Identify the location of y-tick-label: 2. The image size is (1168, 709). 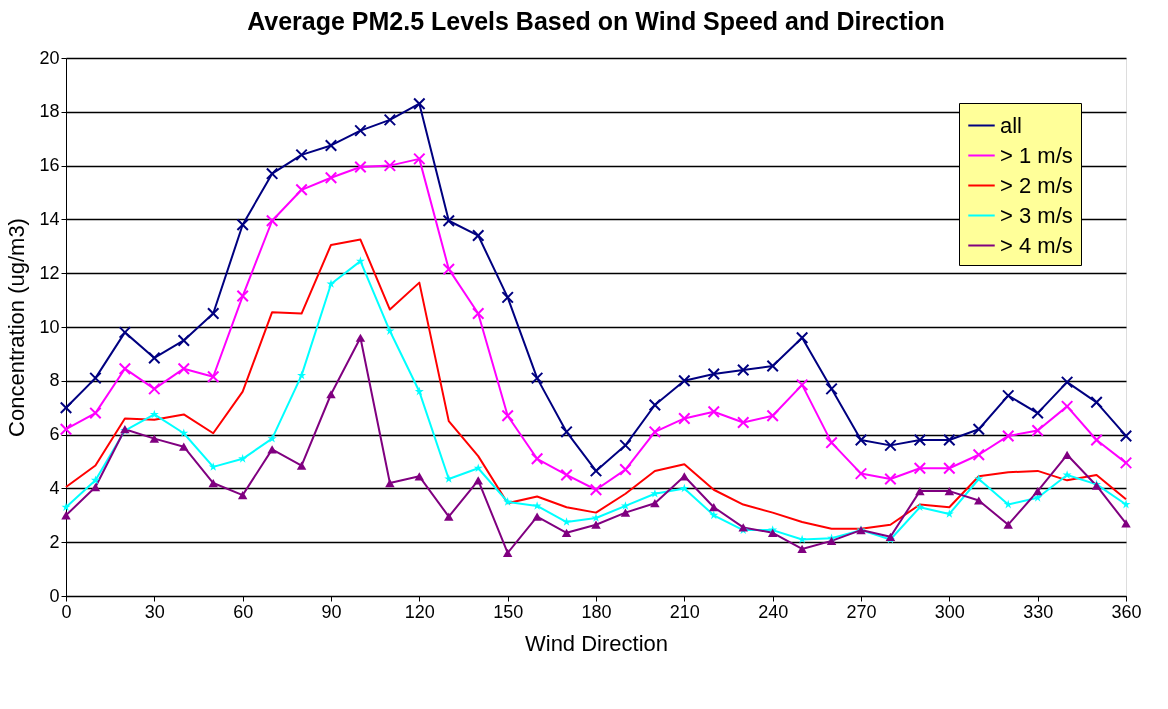
(54, 541).